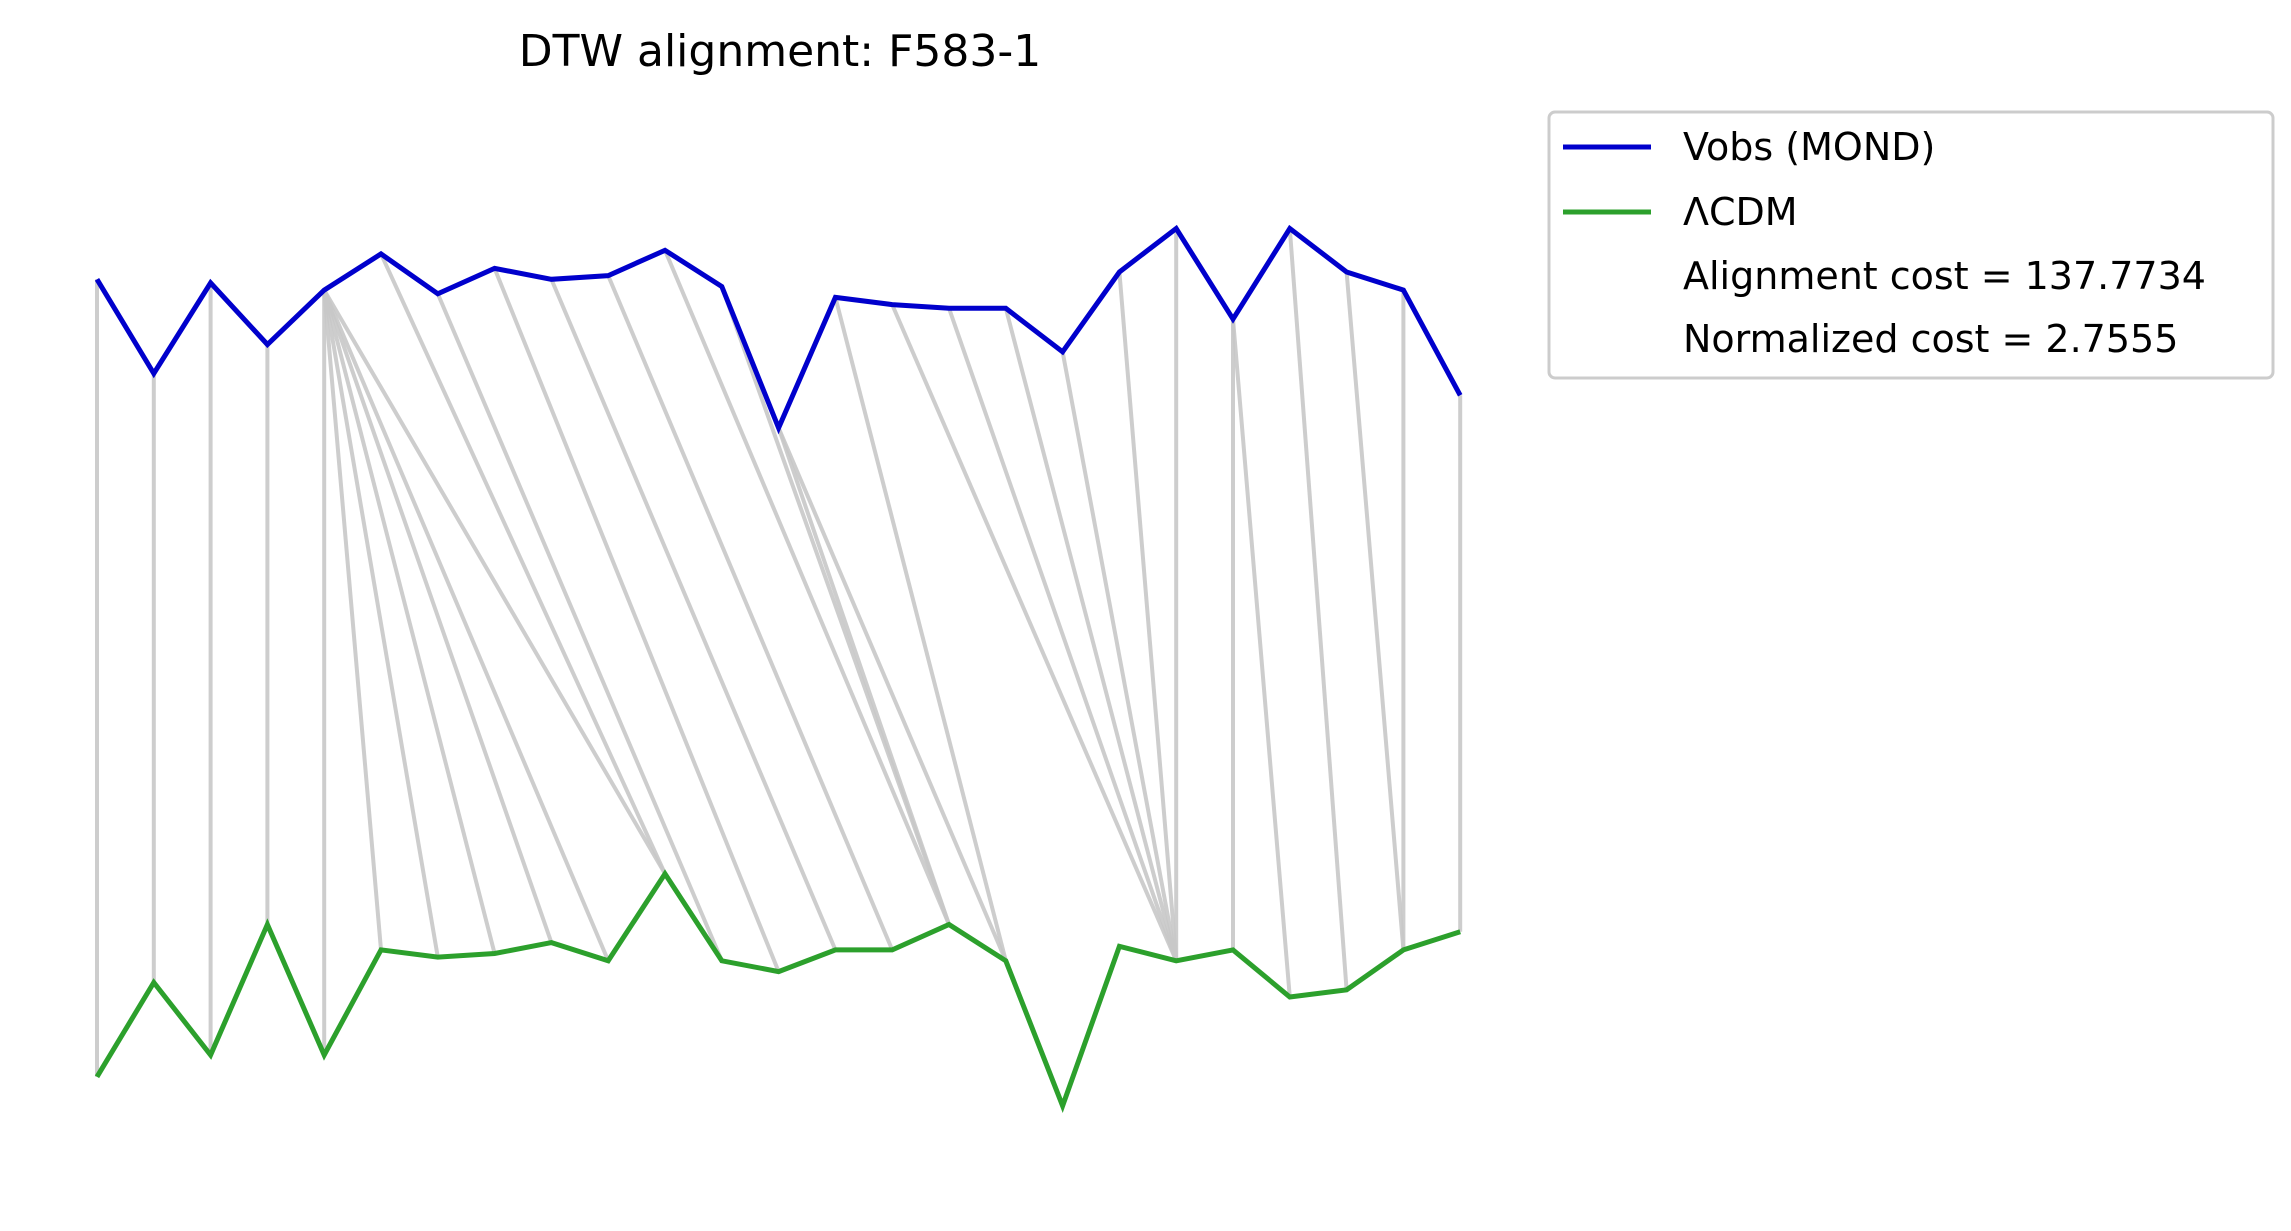  I want to click on legend-label-vobs: Vobs (MOND), so click(1809, 147).